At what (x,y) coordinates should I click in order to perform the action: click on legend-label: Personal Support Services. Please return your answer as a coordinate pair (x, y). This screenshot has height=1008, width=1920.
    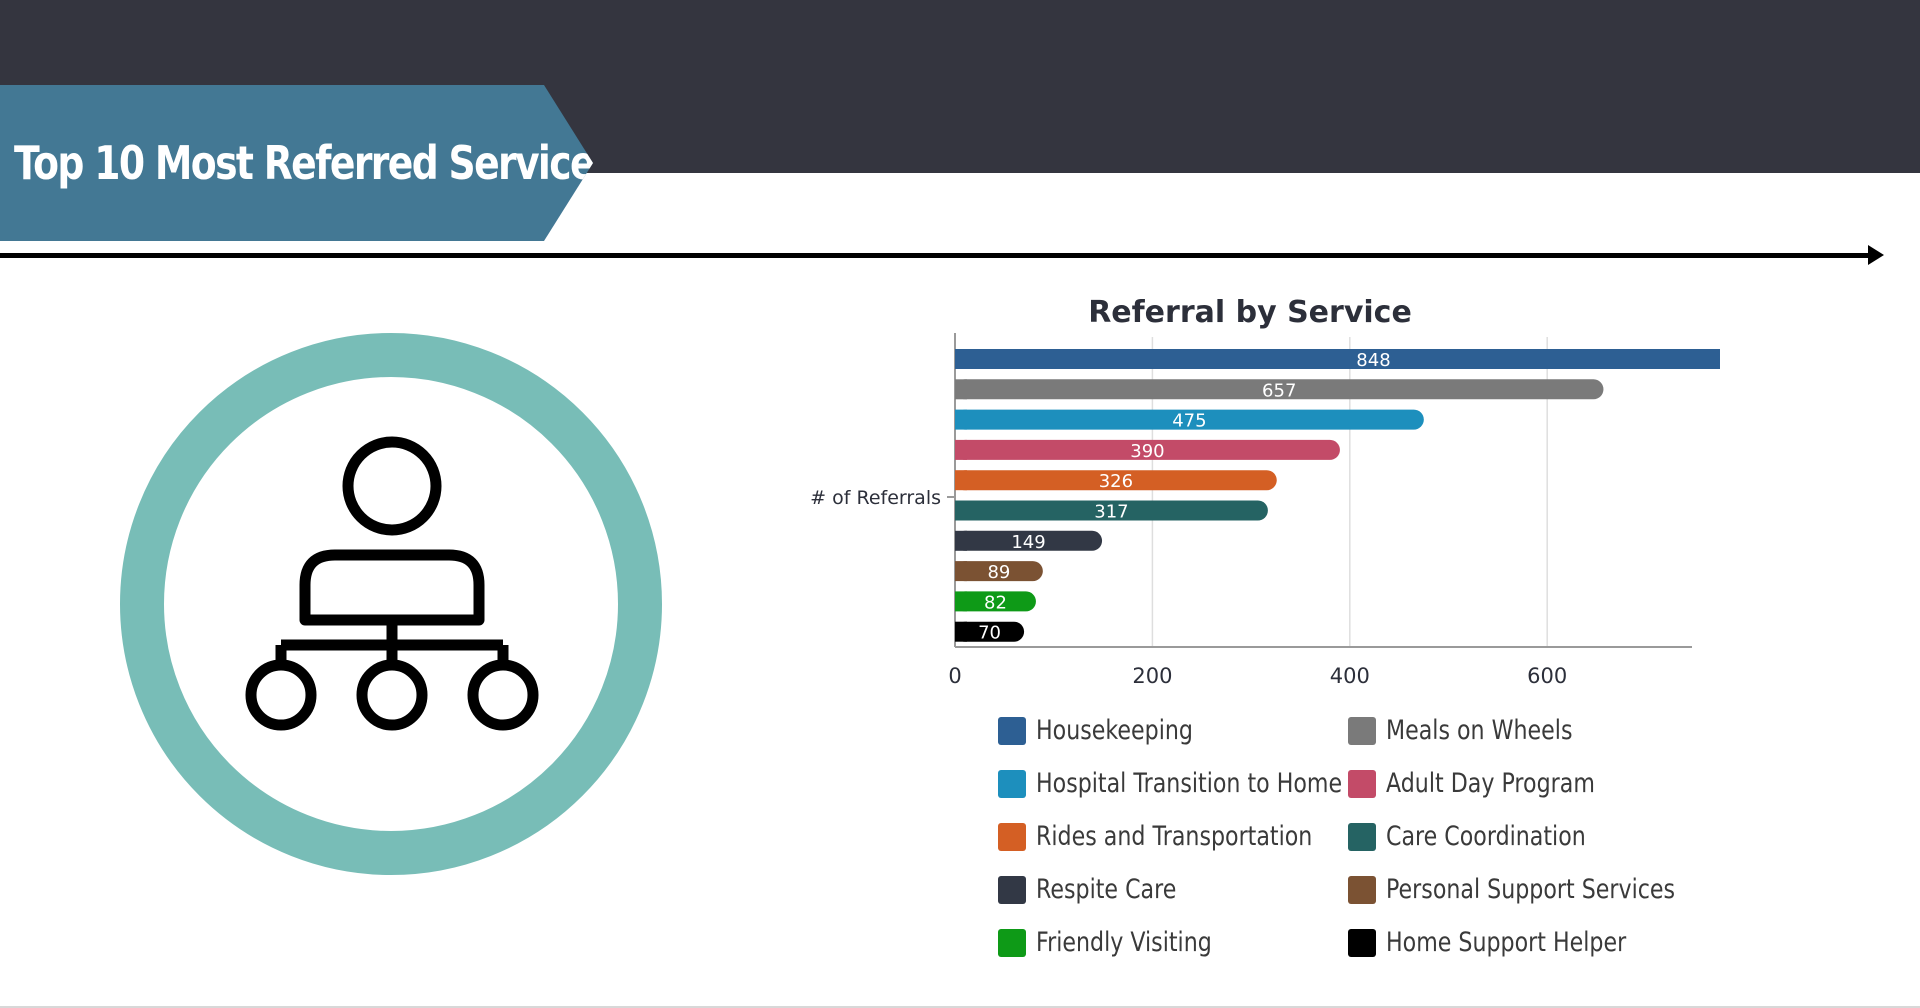
    Looking at the image, I should click on (1531, 889).